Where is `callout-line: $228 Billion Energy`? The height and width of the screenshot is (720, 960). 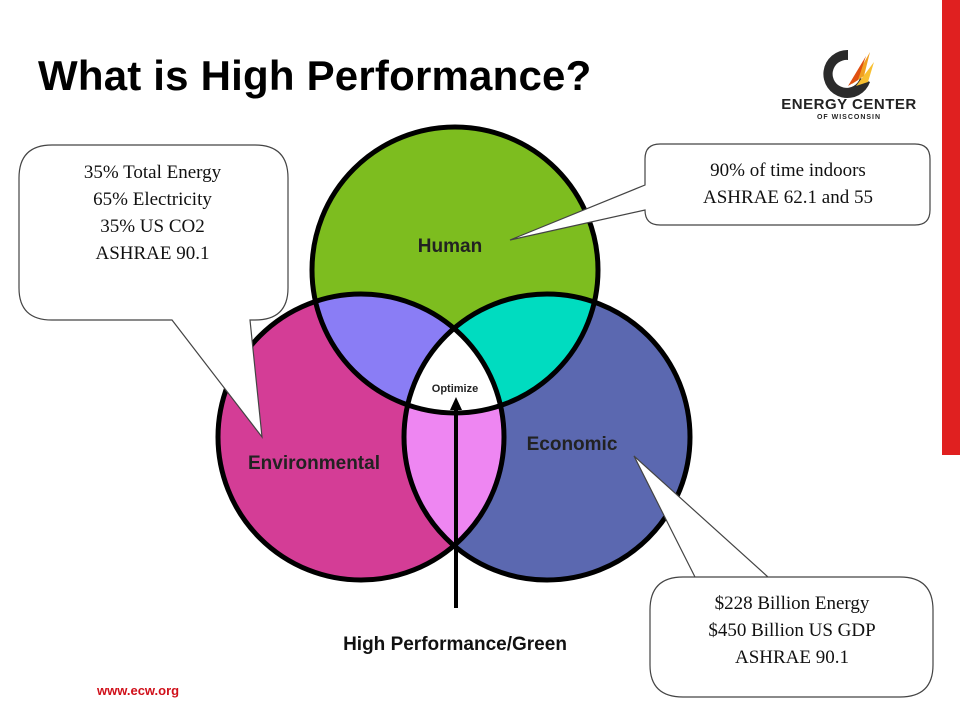 callout-line: $228 Billion Energy is located at coordinates (792, 603).